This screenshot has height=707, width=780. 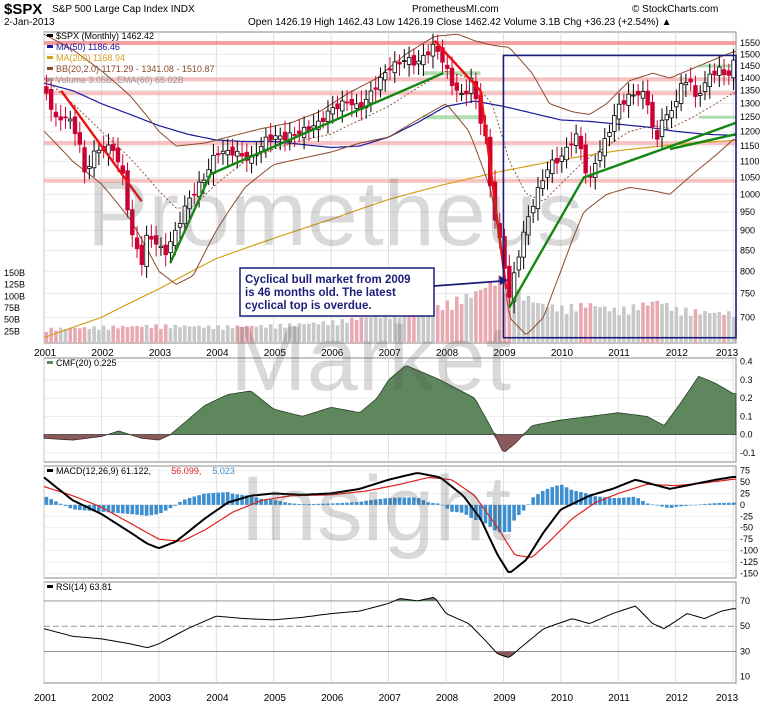 I want to click on annotation-text: is 46 months old. The latest, so click(x=320, y=293).